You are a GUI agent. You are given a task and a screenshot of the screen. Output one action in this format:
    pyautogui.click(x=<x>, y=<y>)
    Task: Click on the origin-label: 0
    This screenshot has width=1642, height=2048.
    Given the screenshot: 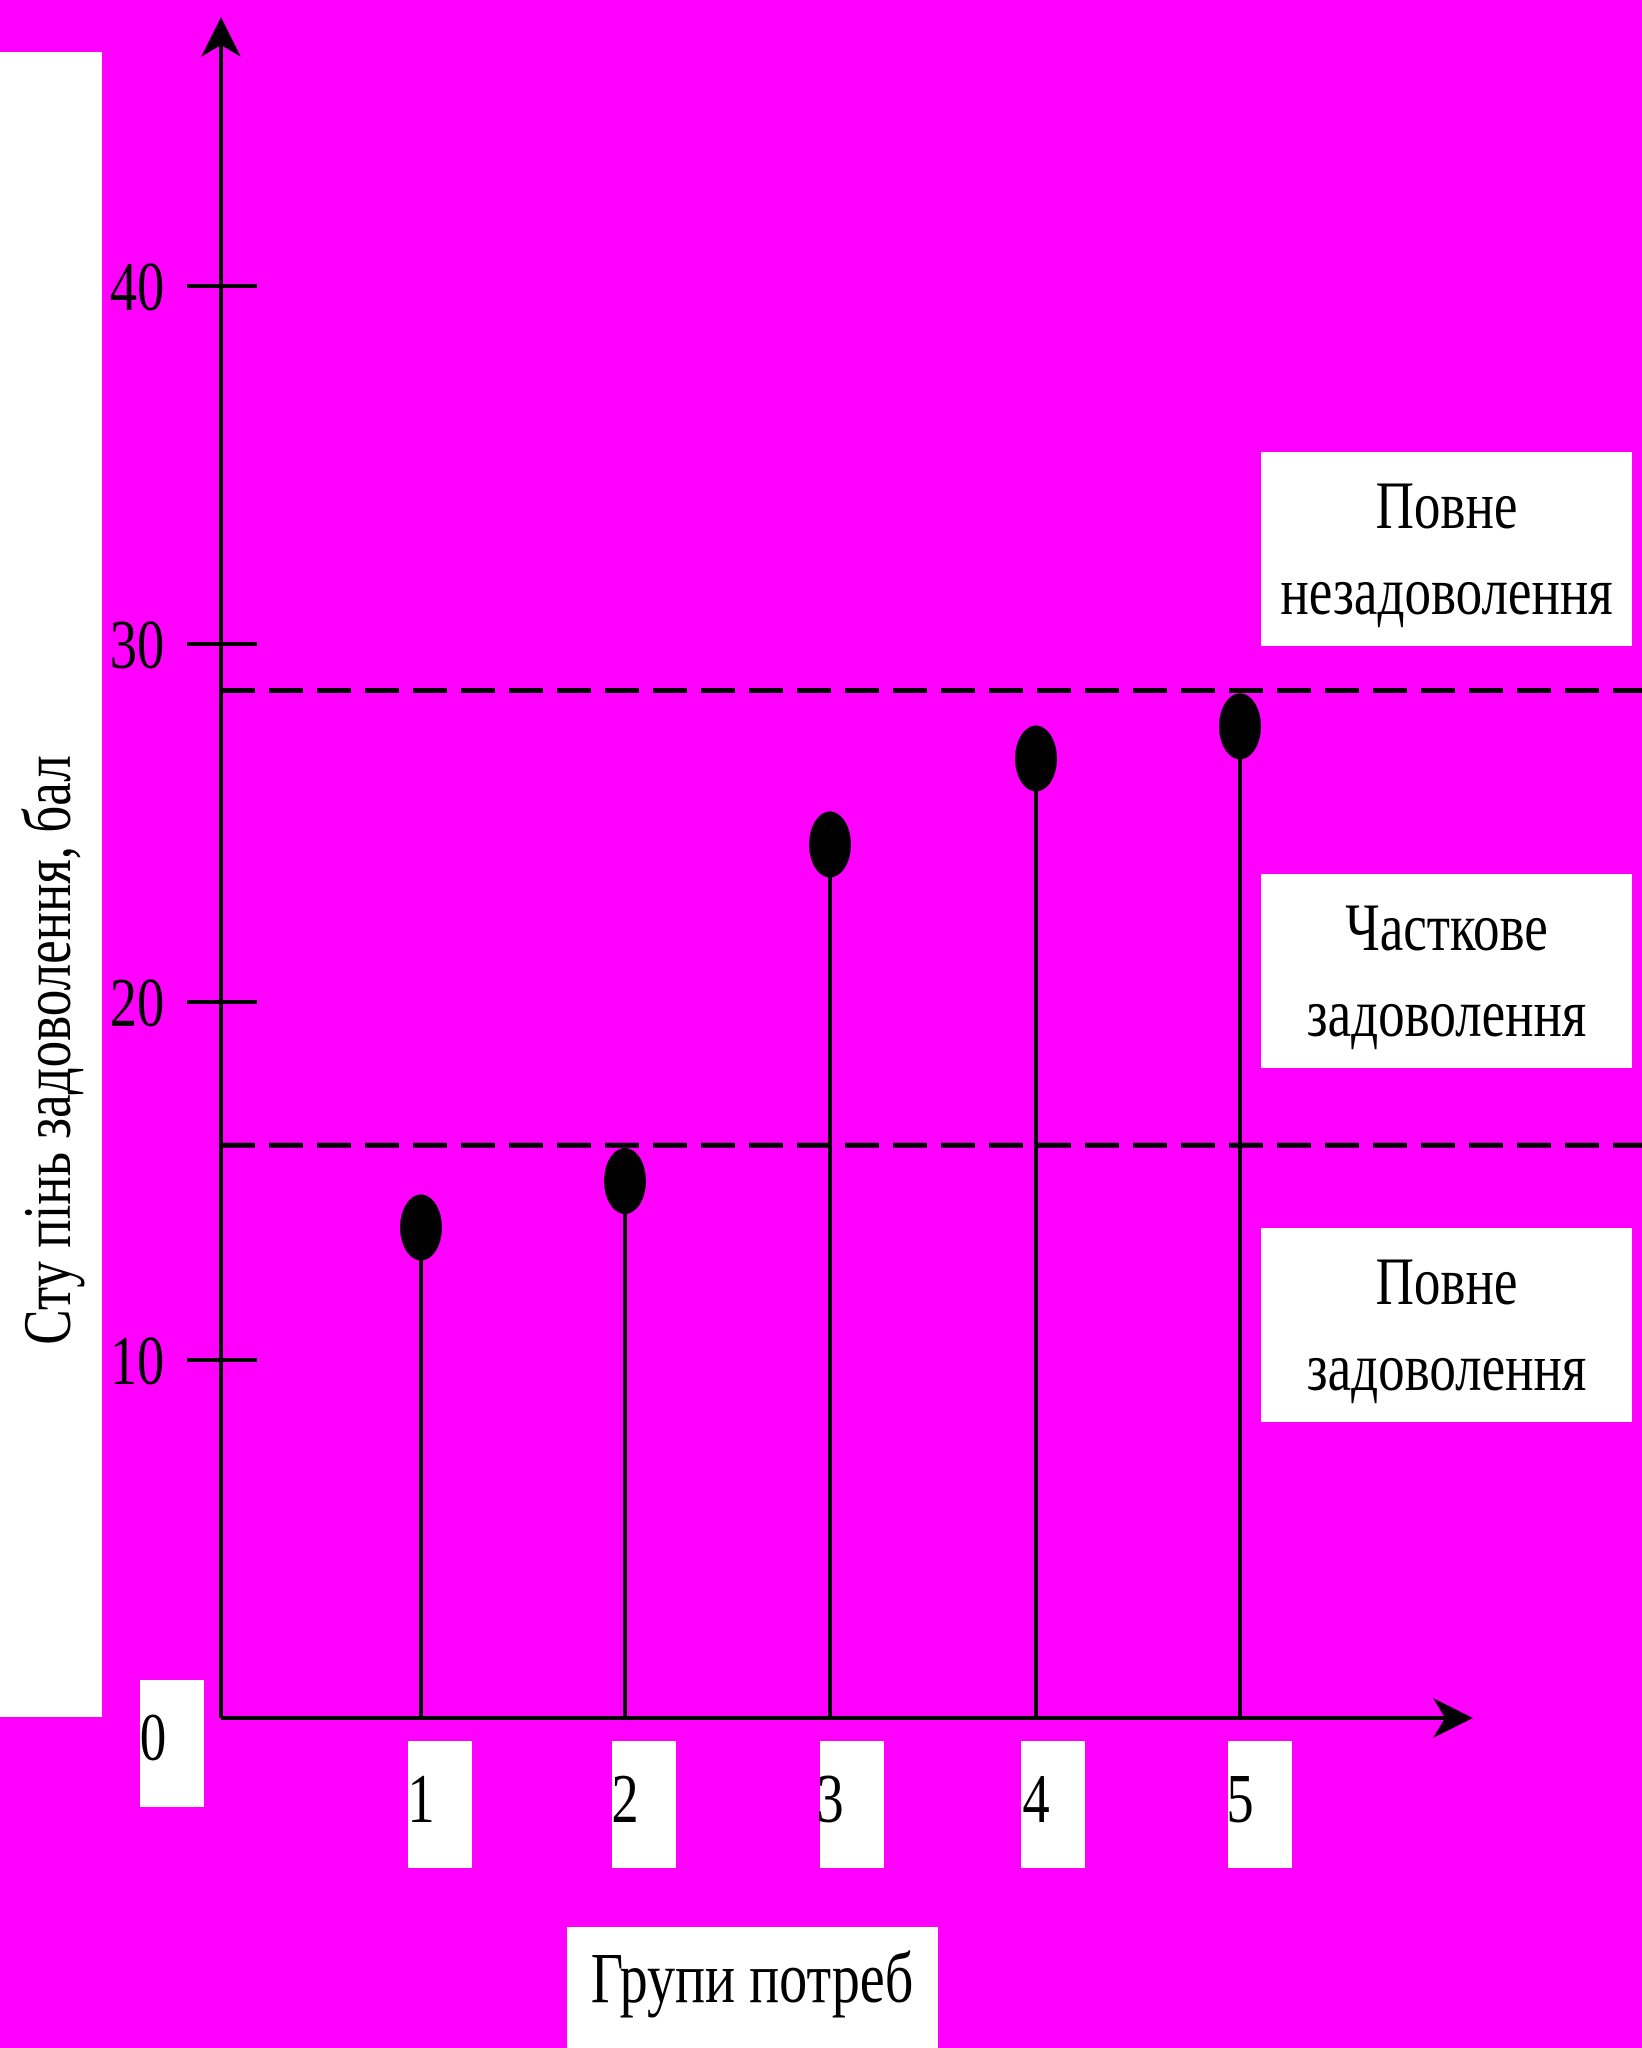 What is the action you would take?
    pyautogui.click(x=153, y=1738)
    